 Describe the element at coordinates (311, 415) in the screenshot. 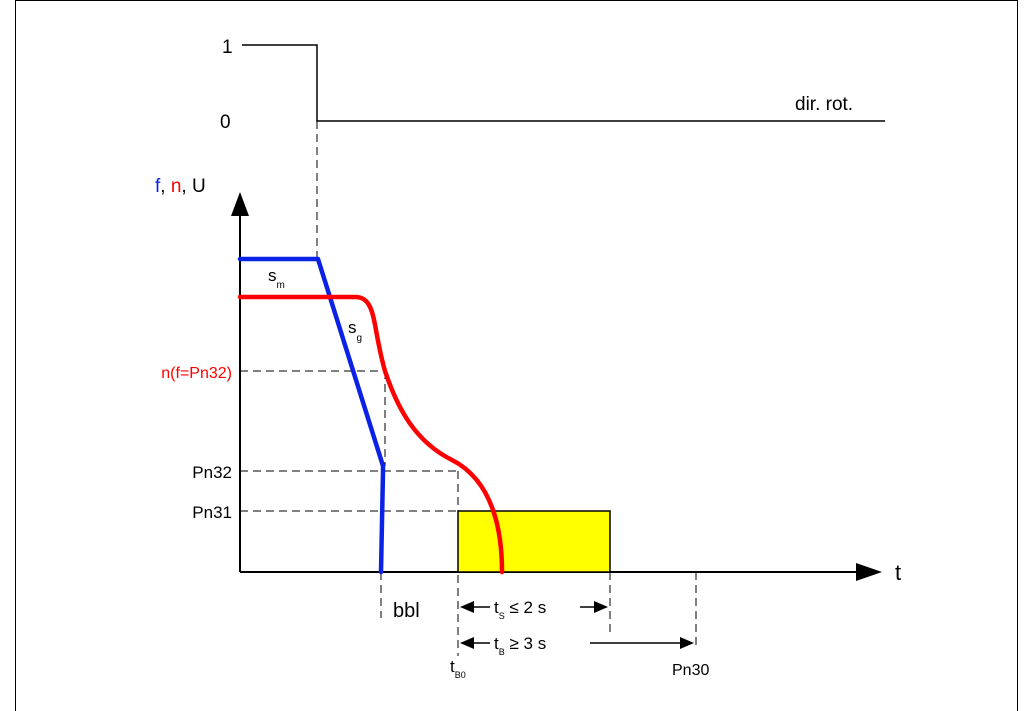

I see `frequency-curve` at that location.